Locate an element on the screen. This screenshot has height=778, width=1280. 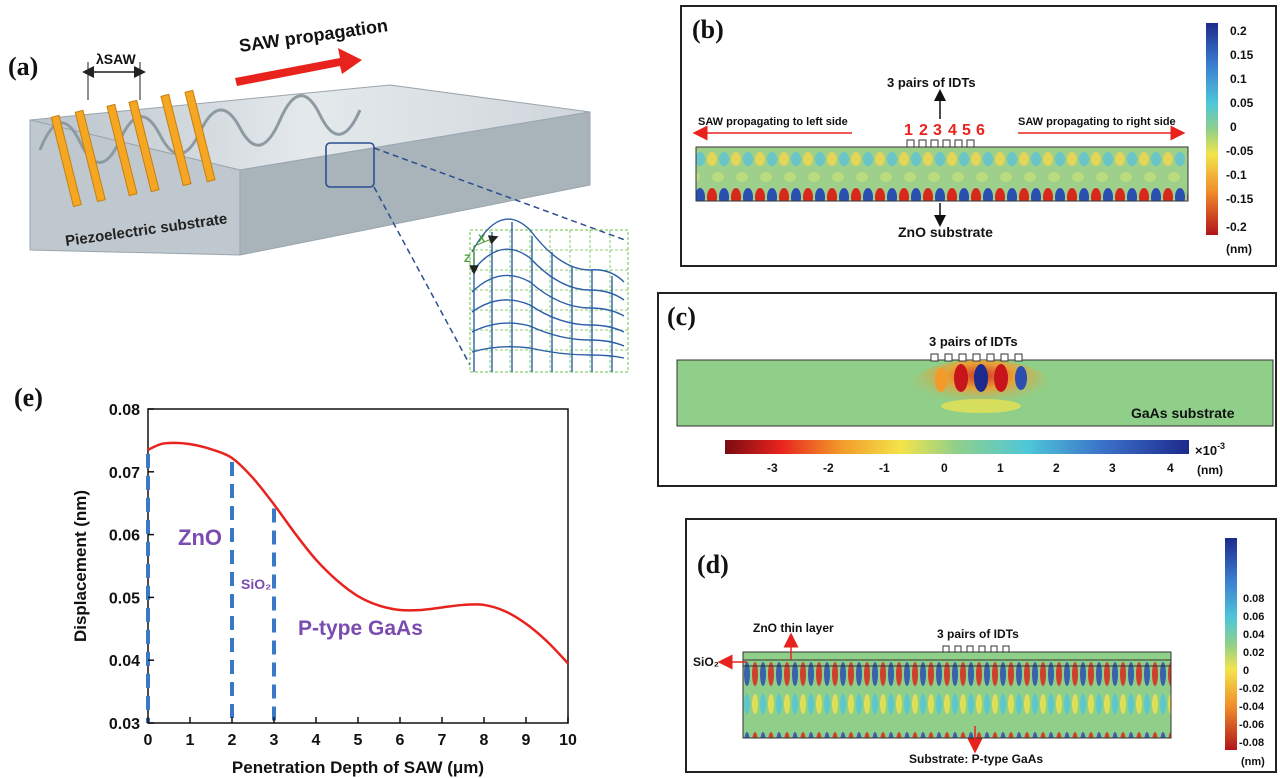
svg-text: 0.15 is located at coordinates (1242, 55).